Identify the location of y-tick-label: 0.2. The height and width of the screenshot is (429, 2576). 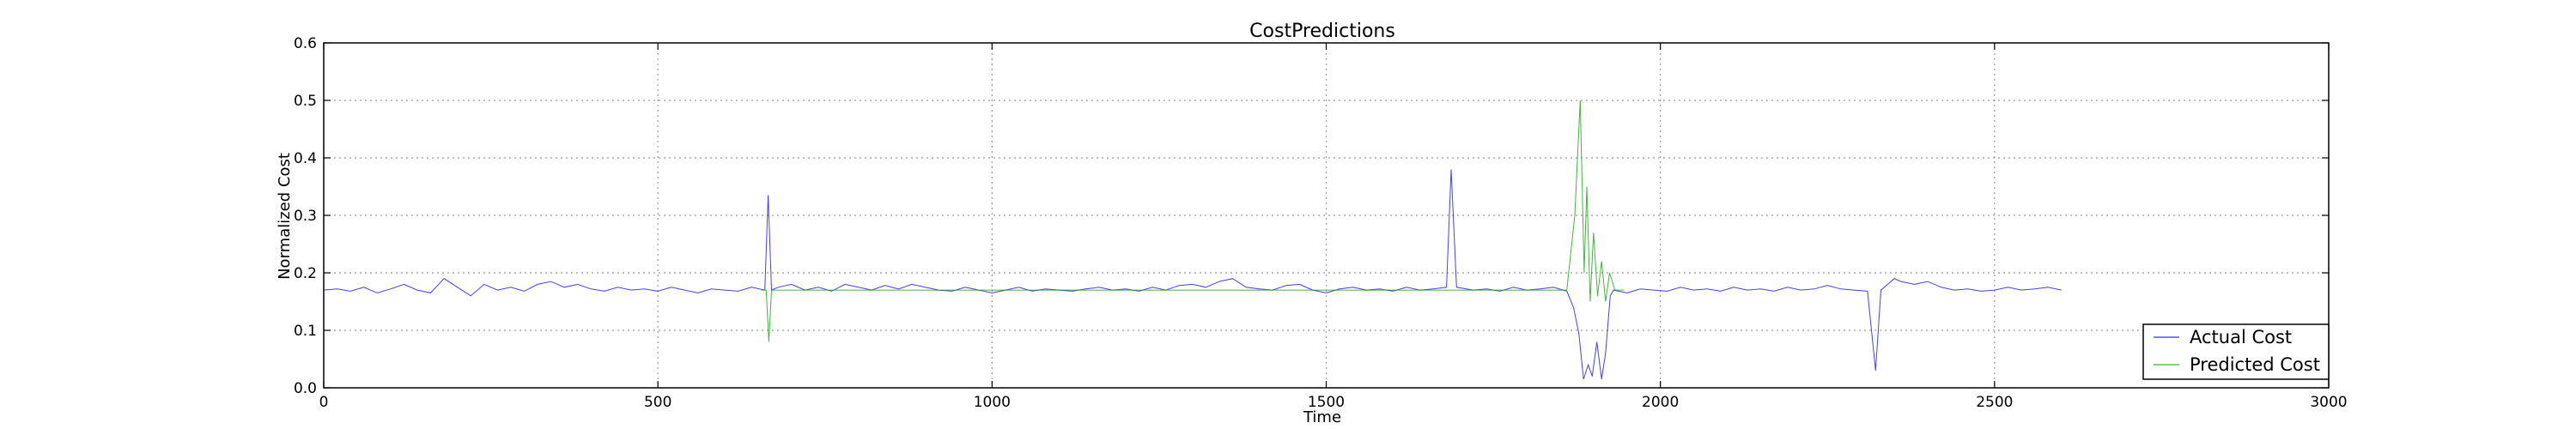
(305, 273).